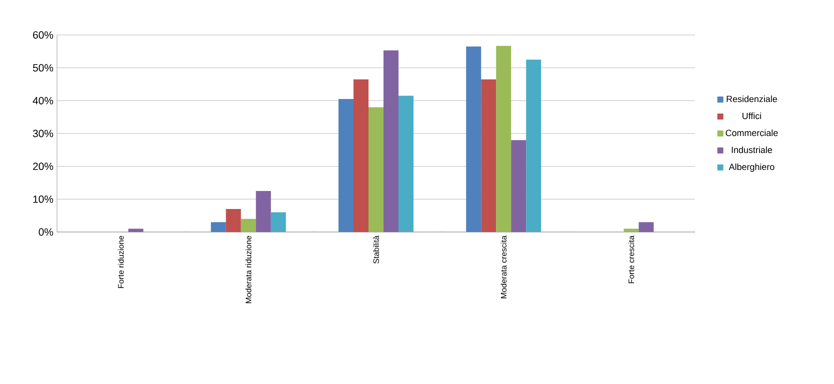 Image resolution: width=834 pixels, height=384 pixels. I want to click on y-tick-label: 40%, so click(43, 100).